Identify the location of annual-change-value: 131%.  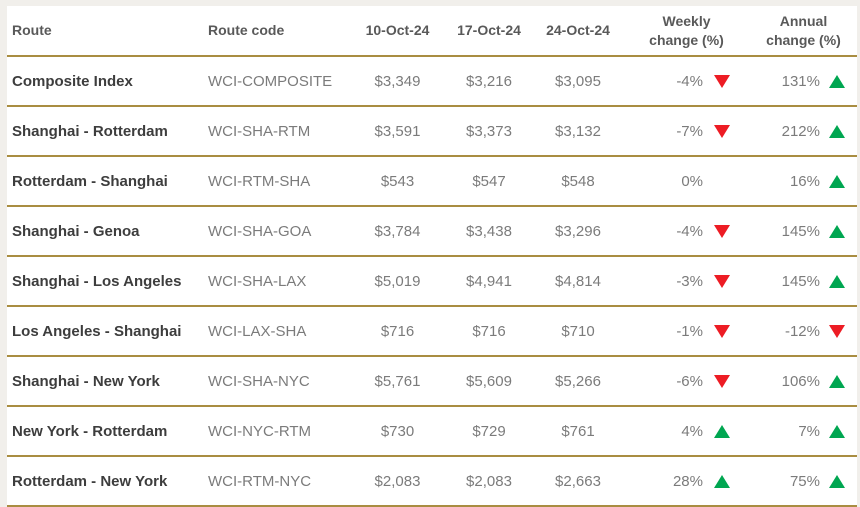
(800, 81).